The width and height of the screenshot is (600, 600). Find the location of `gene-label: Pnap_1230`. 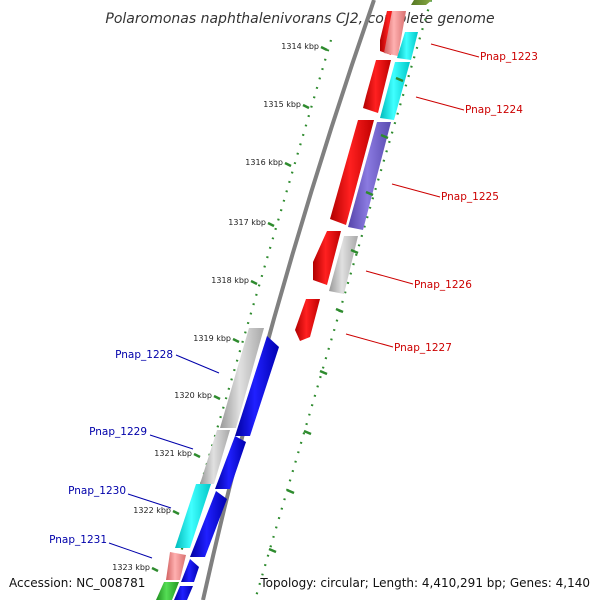

gene-label: Pnap_1230 is located at coordinates (97, 491).